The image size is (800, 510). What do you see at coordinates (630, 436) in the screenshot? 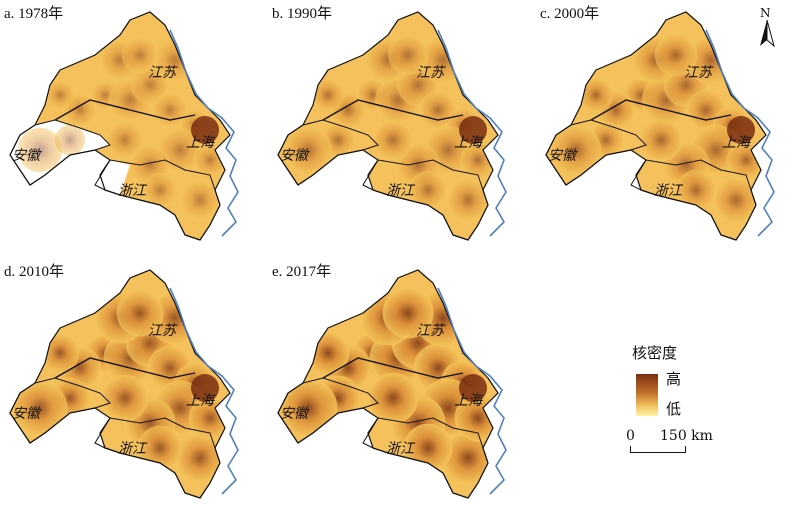
I see `scale-start-label: 0` at bounding box center [630, 436].